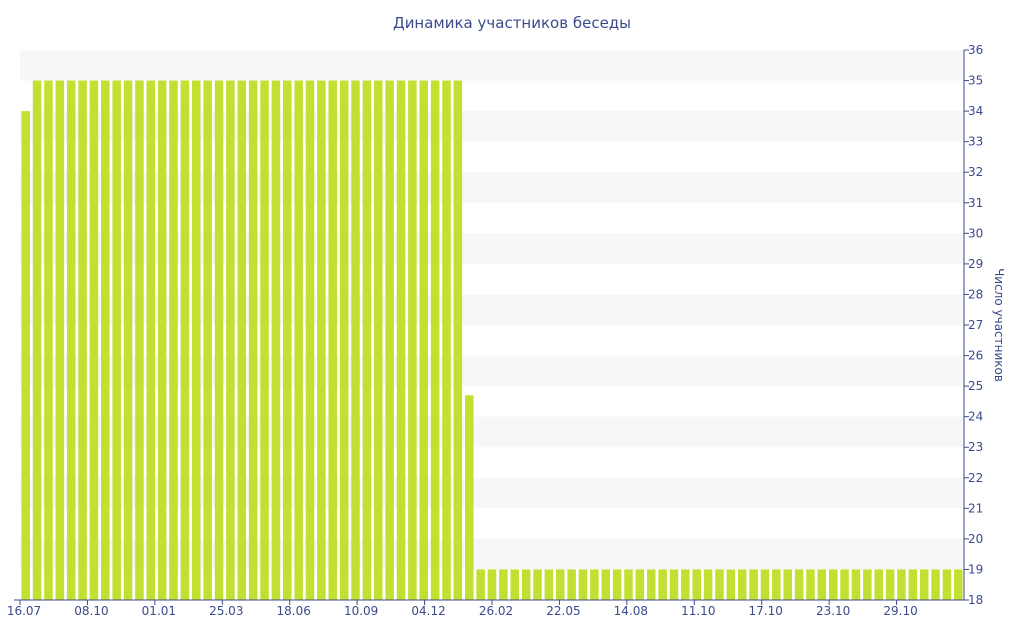 Image resolution: width=1024 pixels, height=640 pixels. Describe the element at coordinates (833, 611) in the screenshot. I see `x-tick-label: 23.10` at that location.